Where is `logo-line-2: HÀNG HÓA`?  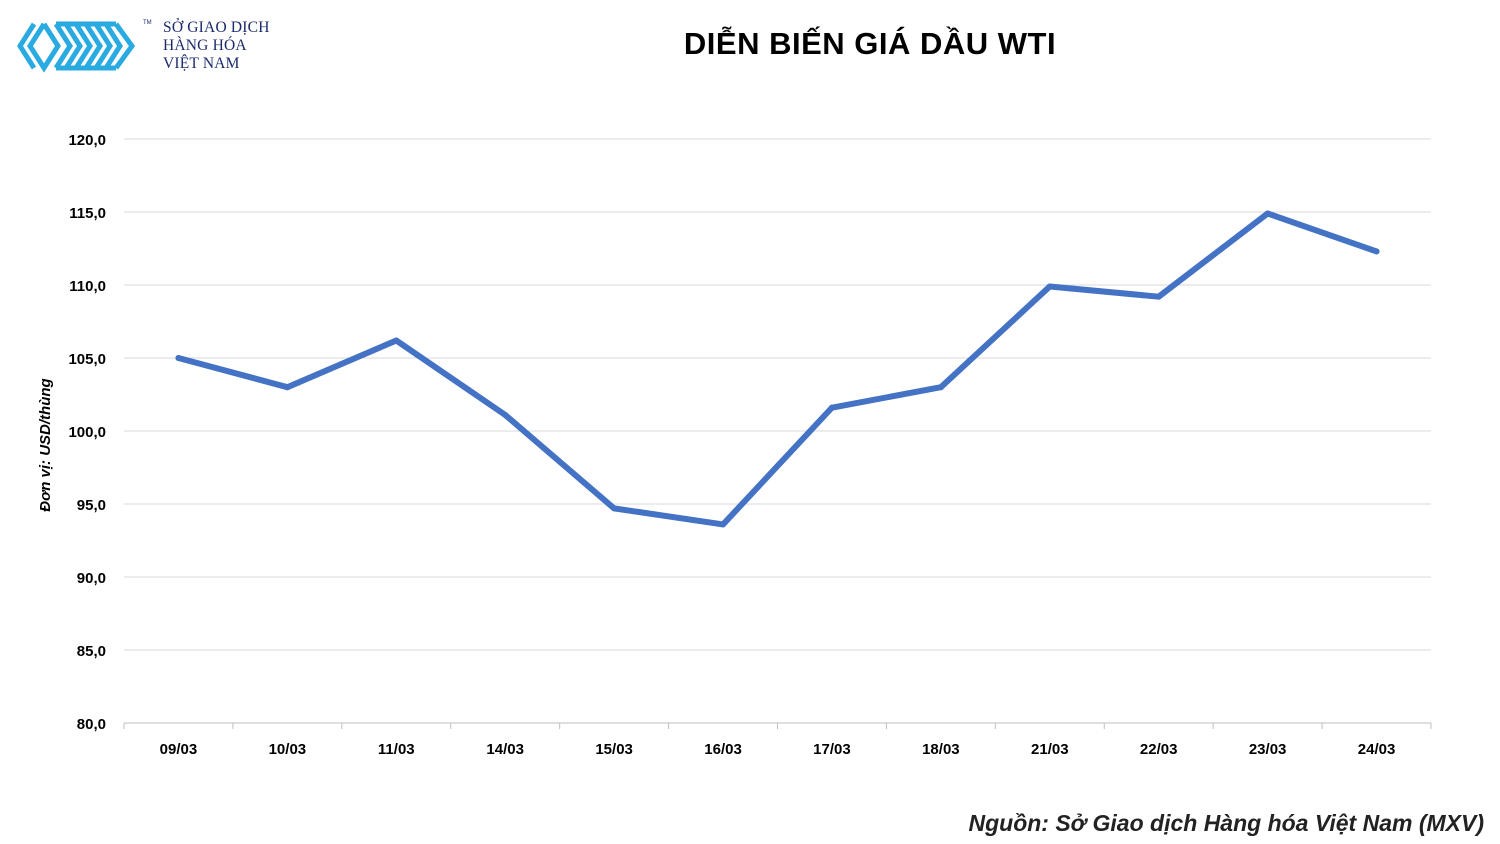
logo-line-2: HÀNG HÓA is located at coordinates (205, 45).